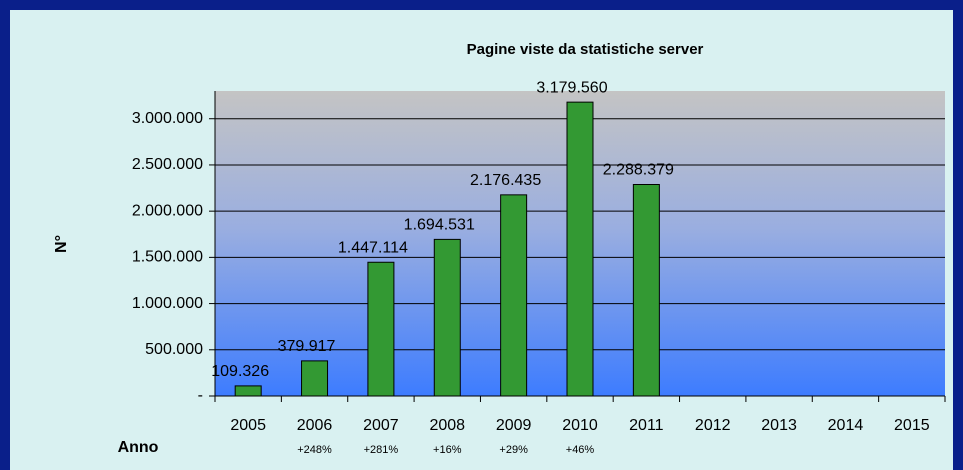 The width and height of the screenshot is (963, 470). Describe the element at coordinates (138, 447) in the screenshot. I see `x-axis-title: Anno` at that location.